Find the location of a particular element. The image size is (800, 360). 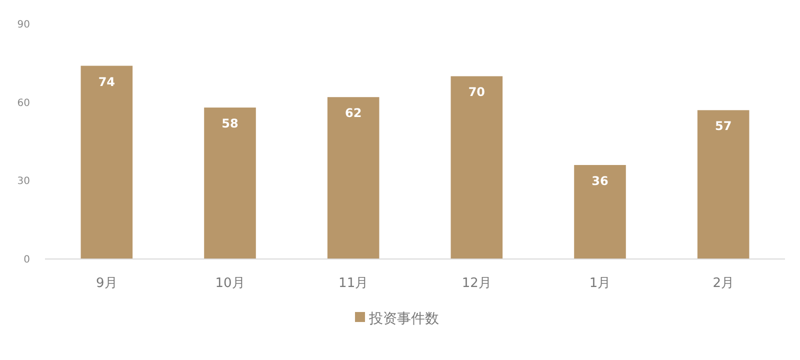

y-tick-label: 0 is located at coordinates (27, 260).